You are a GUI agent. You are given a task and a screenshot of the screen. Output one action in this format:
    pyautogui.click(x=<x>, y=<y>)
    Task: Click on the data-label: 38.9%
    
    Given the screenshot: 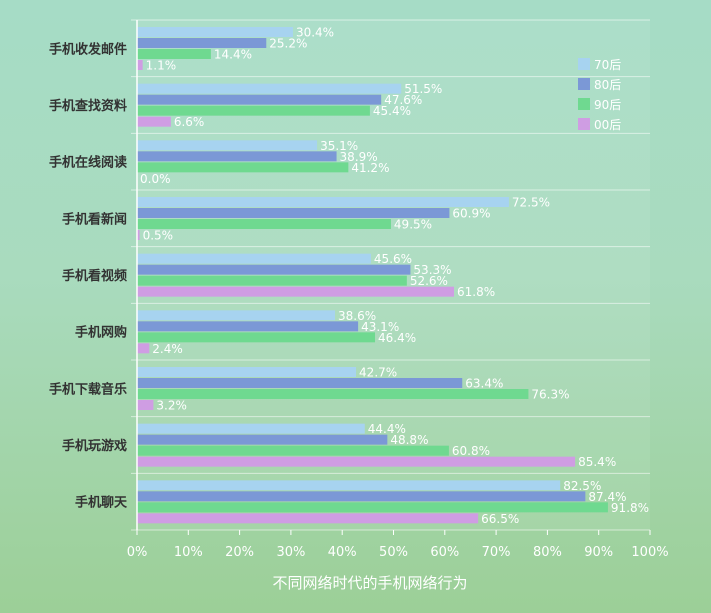 What is the action you would take?
    pyautogui.click(x=359, y=157)
    